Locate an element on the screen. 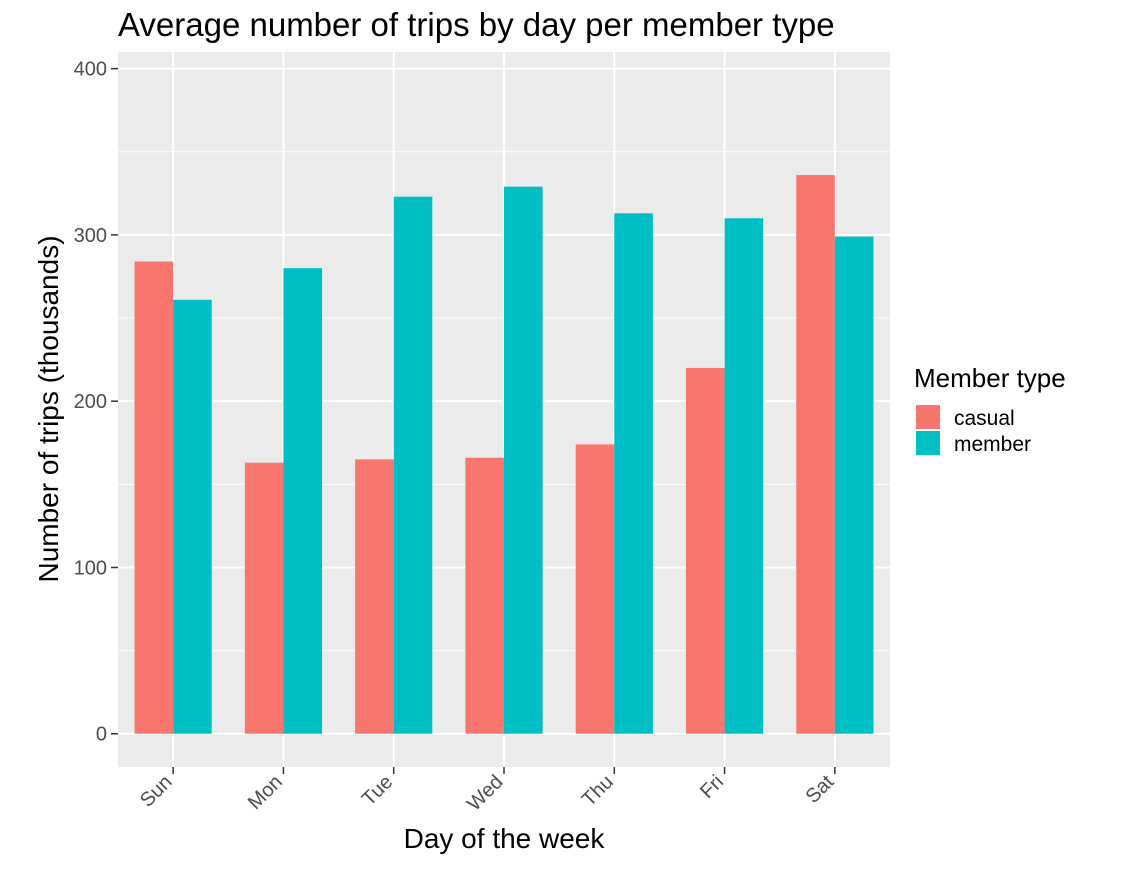 The image size is (1122, 876). bar-member-wed is located at coordinates (523, 460).